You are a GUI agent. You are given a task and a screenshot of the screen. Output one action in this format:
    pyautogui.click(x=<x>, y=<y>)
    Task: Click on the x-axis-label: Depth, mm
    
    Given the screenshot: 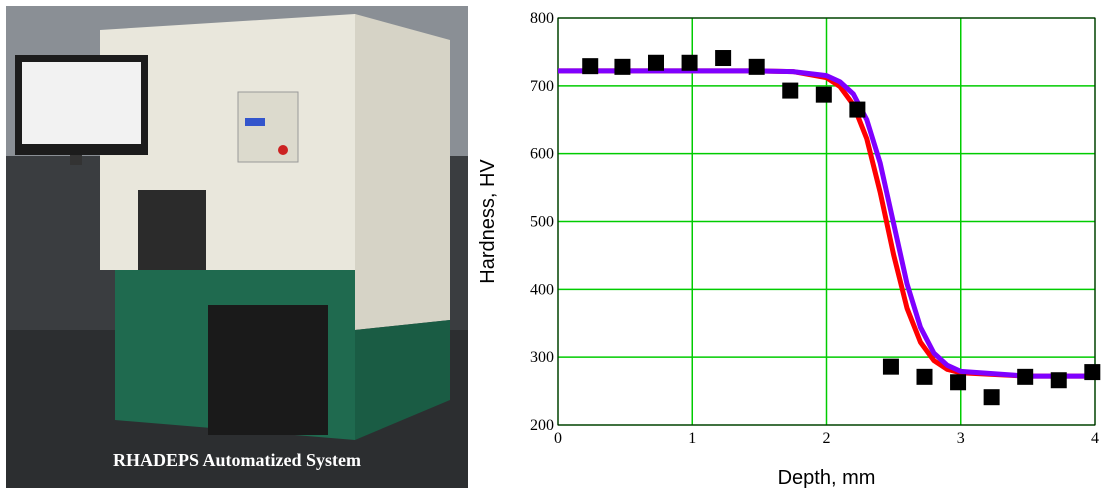 What is the action you would take?
    pyautogui.click(x=827, y=478)
    